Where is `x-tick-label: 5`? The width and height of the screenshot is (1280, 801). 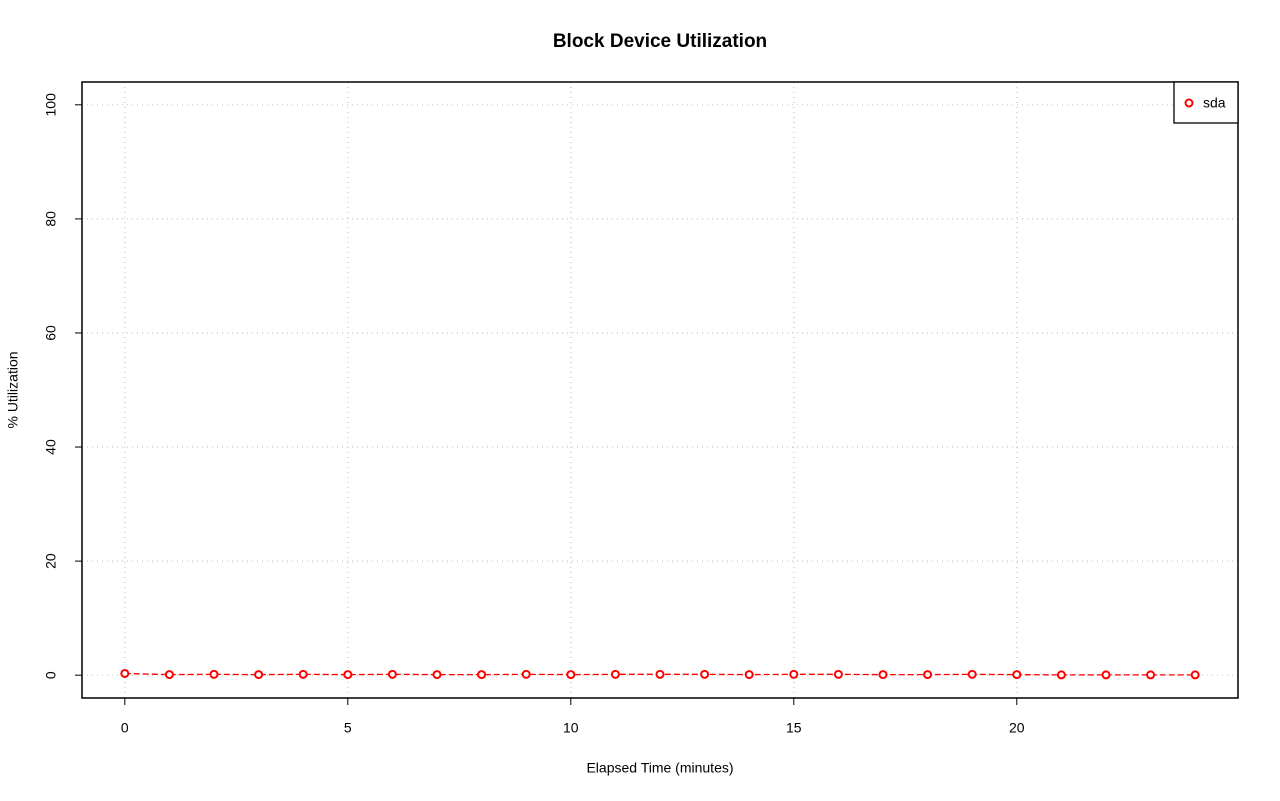 x-tick-label: 5 is located at coordinates (348, 728).